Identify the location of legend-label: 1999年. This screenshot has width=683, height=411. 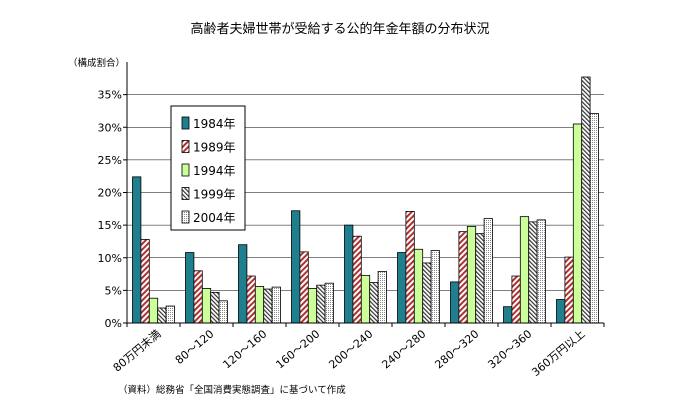
(214, 195).